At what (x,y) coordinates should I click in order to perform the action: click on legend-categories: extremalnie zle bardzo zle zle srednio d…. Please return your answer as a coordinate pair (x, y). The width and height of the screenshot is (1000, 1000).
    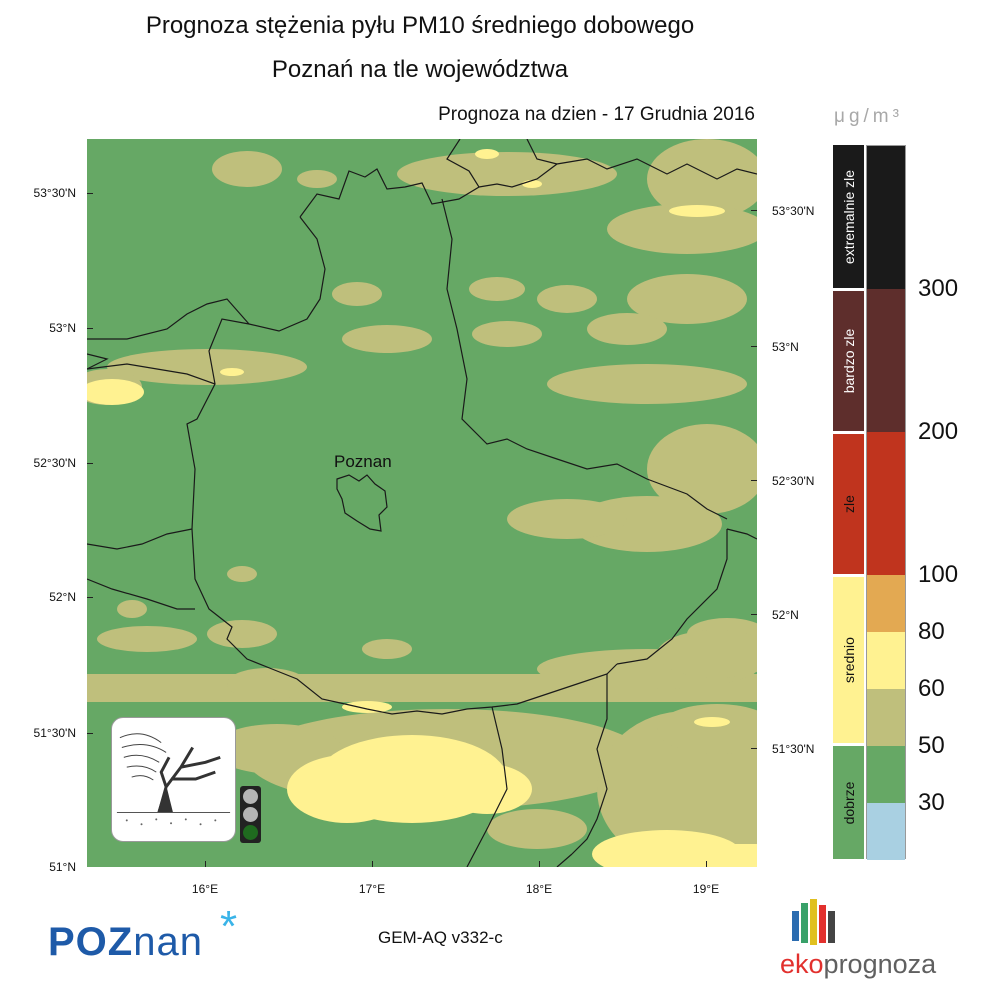
    Looking at the image, I should click on (848, 502).